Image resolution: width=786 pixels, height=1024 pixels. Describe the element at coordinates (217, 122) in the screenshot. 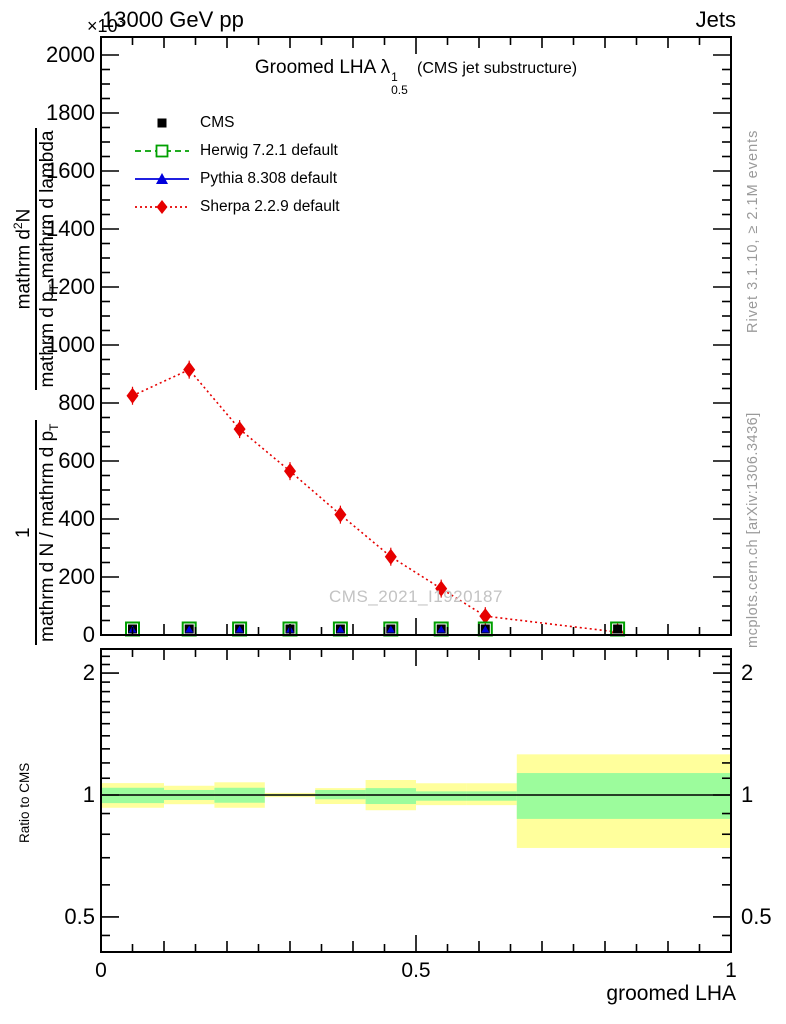

I see `legend-label: CMS` at that location.